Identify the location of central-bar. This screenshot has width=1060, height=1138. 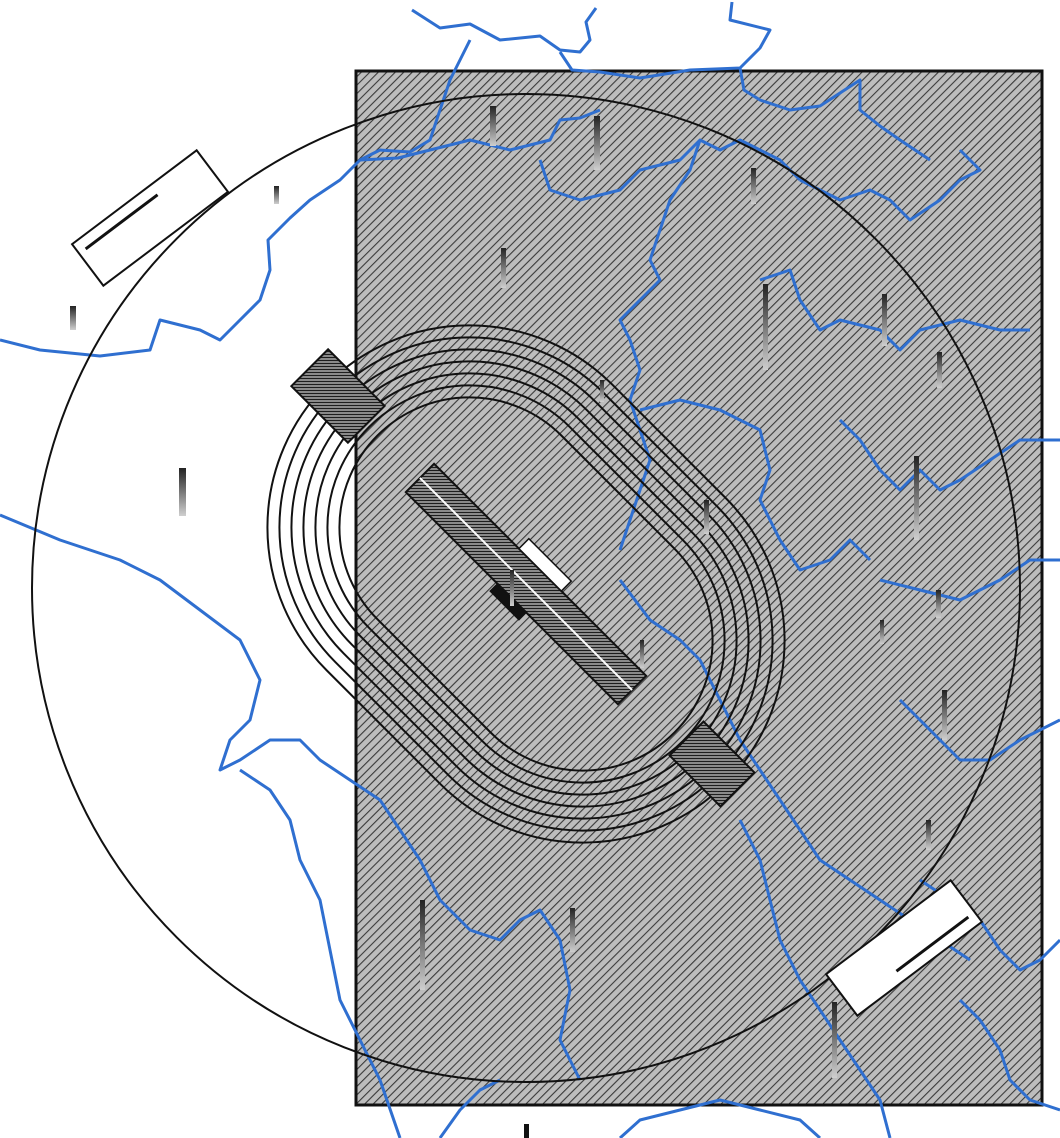
(526, 584).